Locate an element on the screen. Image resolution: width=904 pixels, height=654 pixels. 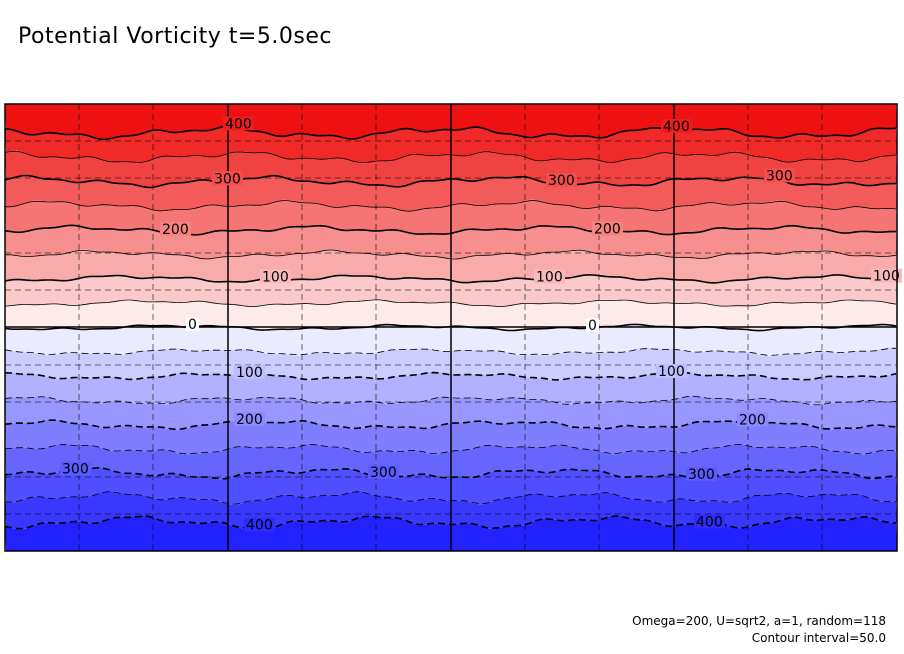
contour--350 is located at coordinates (451, 498).